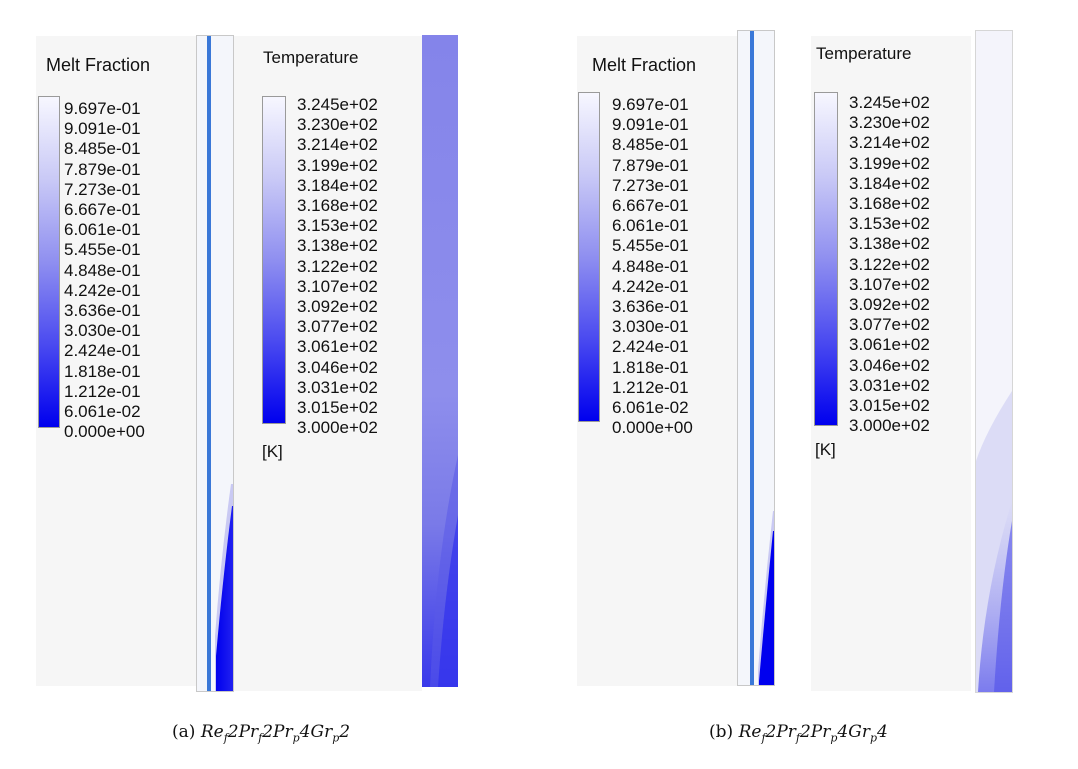 The image size is (1078, 769). What do you see at coordinates (721, 732) in the screenshot?
I see `caption-b-label: (b)` at bounding box center [721, 732].